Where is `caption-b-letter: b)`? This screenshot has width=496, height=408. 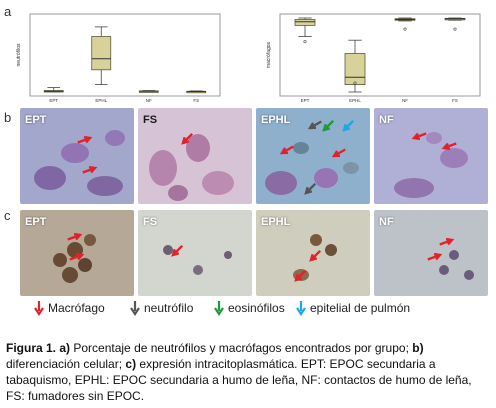 caption-b-letter: b) is located at coordinates (418, 348).